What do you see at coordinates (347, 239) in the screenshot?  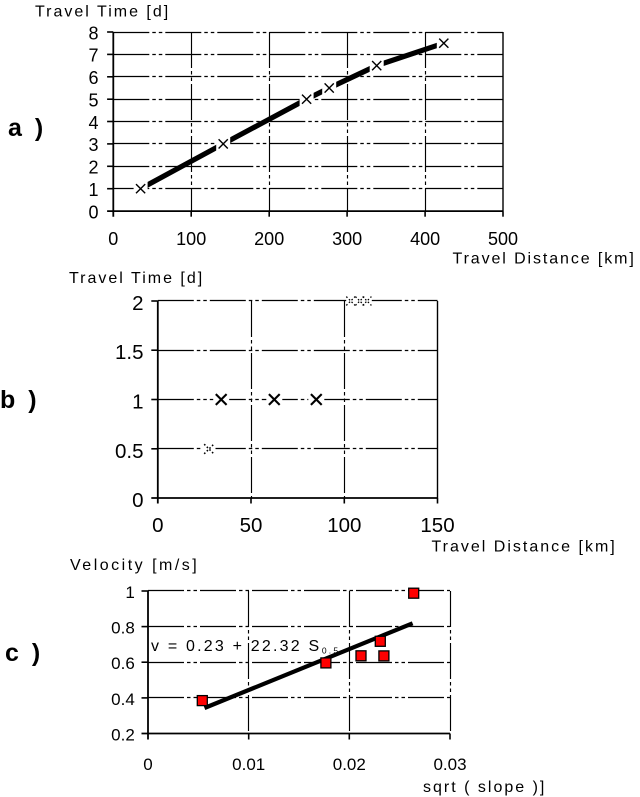 I see `svg-text: 300` at bounding box center [347, 239].